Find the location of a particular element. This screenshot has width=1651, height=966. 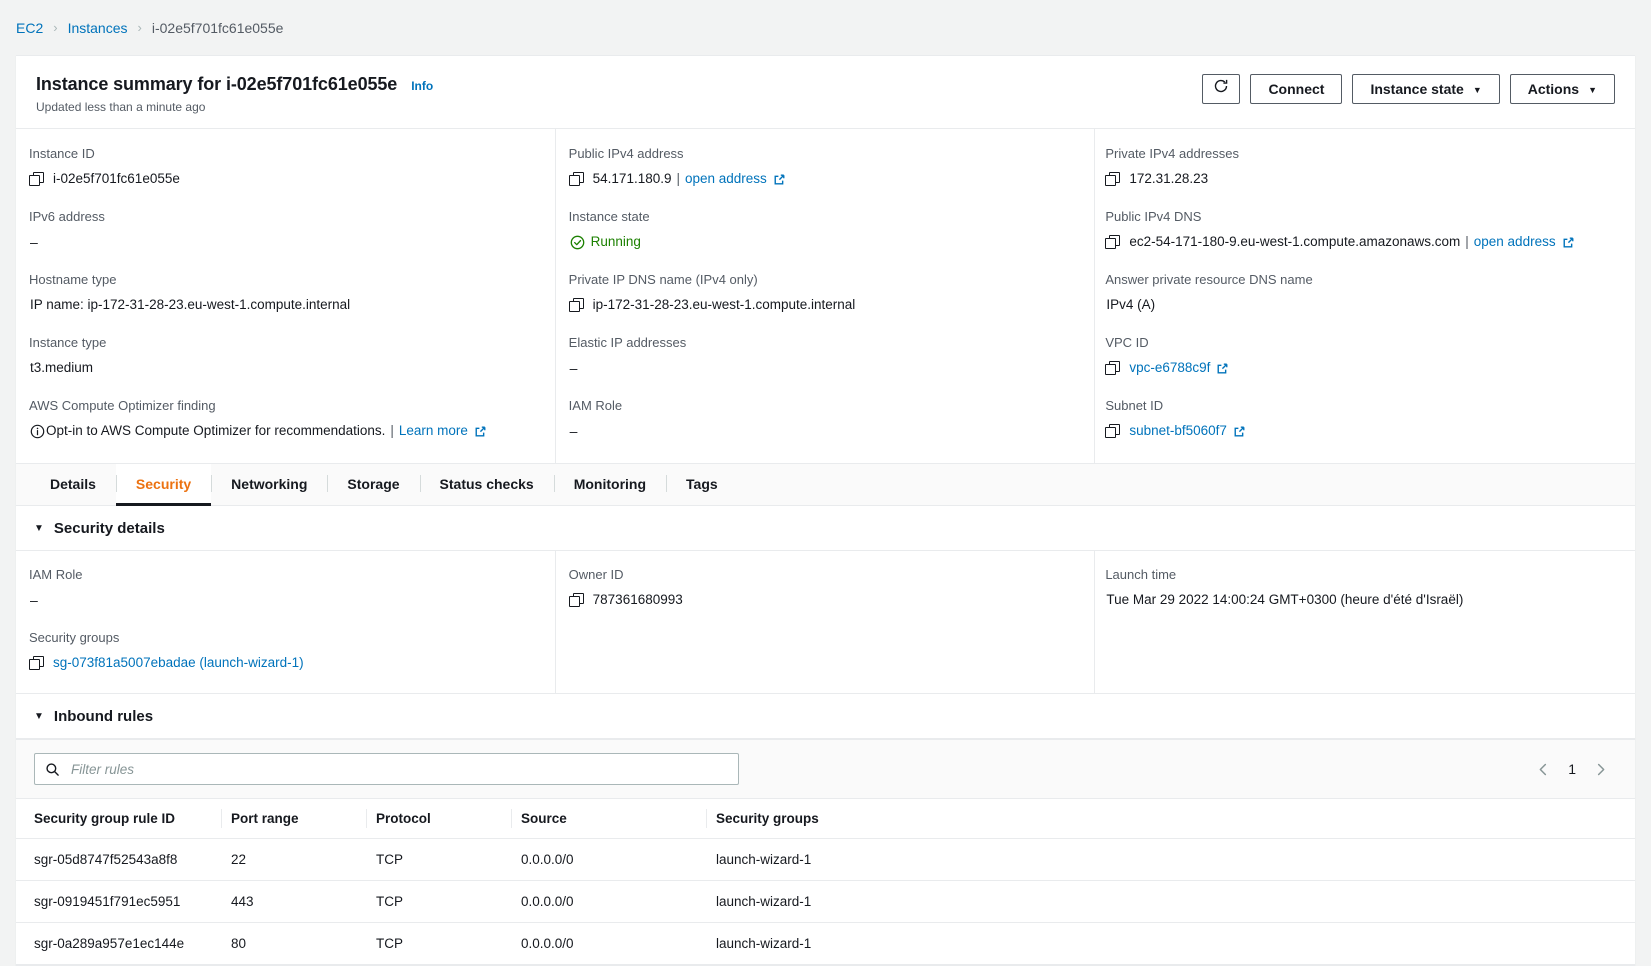

field-label: AWS Compute Optimizer finding is located at coordinates (122, 405).